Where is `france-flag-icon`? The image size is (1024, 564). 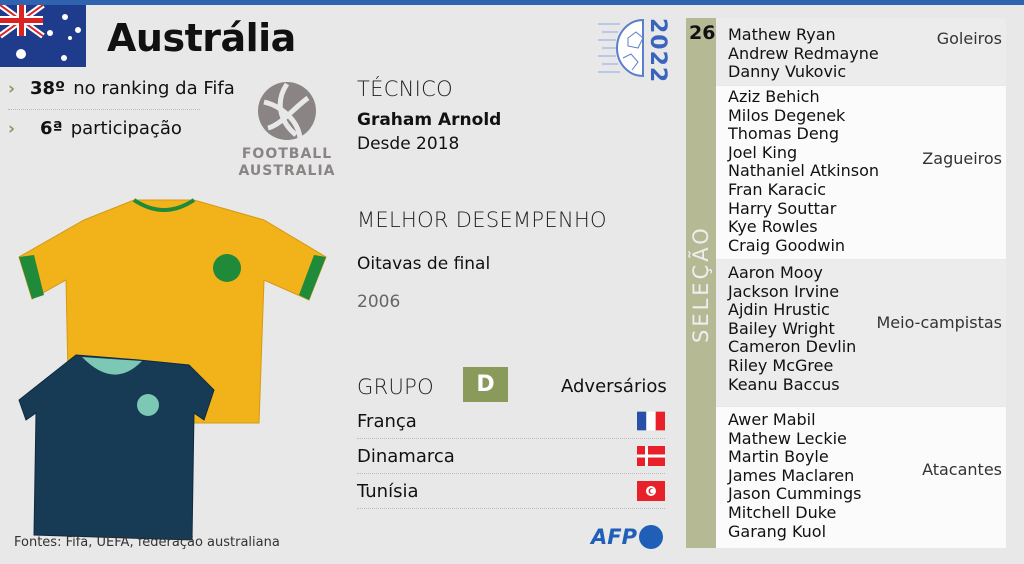 france-flag-icon is located at coordinates (651, 421).